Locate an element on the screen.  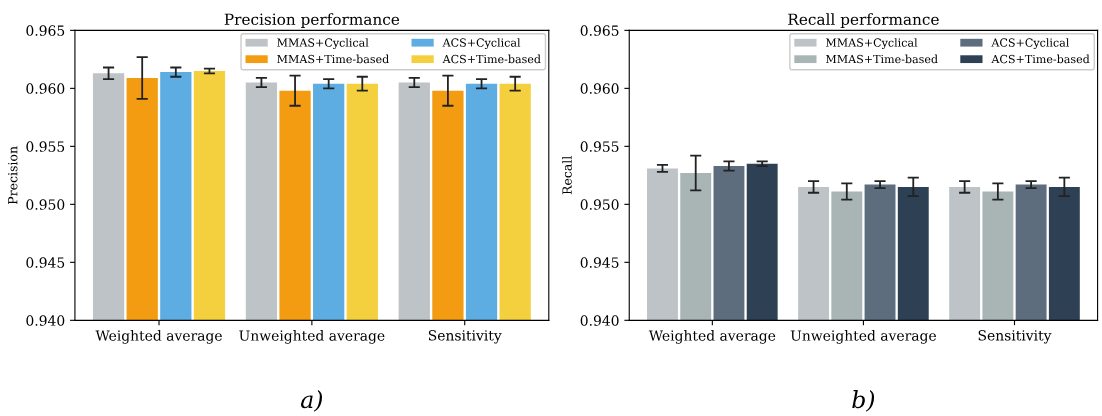
y-axis-title: Precision is located at coordinates (13, 175).